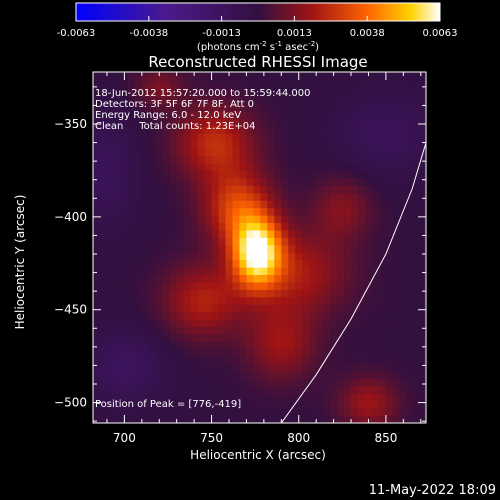 This screenshot has width=500, height=500. Describe the element at coordinates (70, 217) in the screenshot. I see `y-tick-label: −400` at that location.